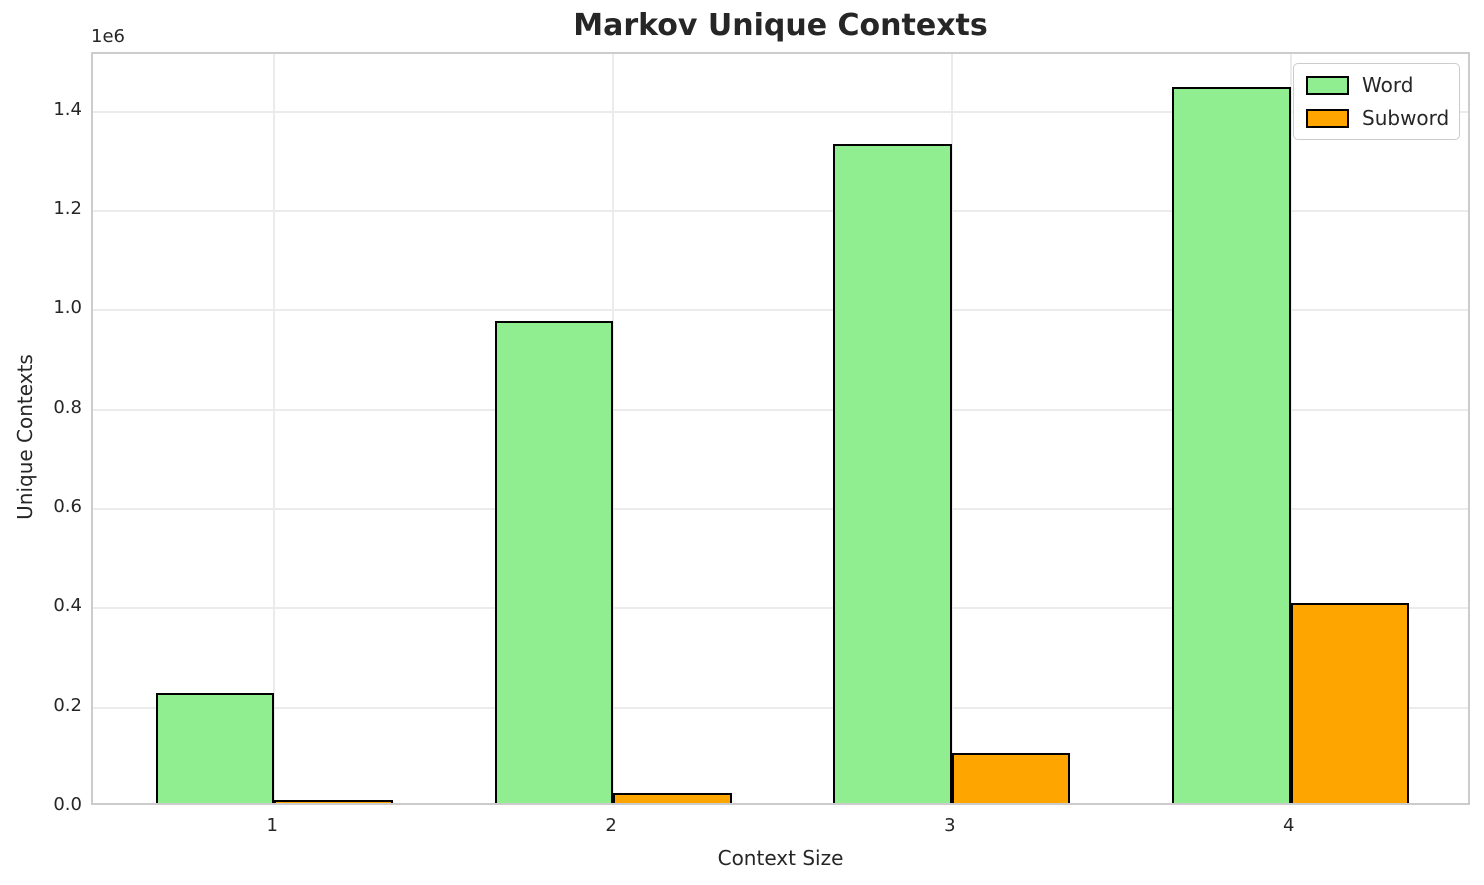  What do you see at coordinates (611, 825) in the screenshot?
I see `x-tick-2: 2` at bounding box center [611, 825].